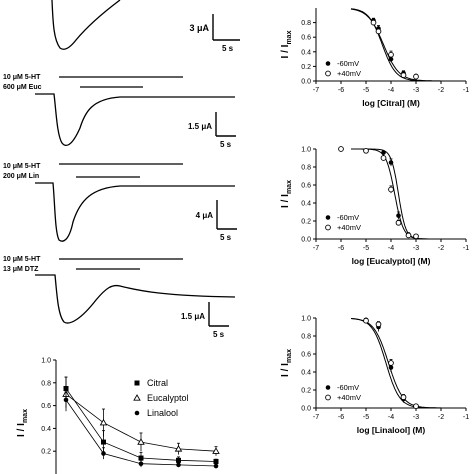 This screenshot has height=474, width=474. Describe the element at coordinates (199, 28) in the screenshot. I see `scalebar-y-label: 3 μA` at that location.